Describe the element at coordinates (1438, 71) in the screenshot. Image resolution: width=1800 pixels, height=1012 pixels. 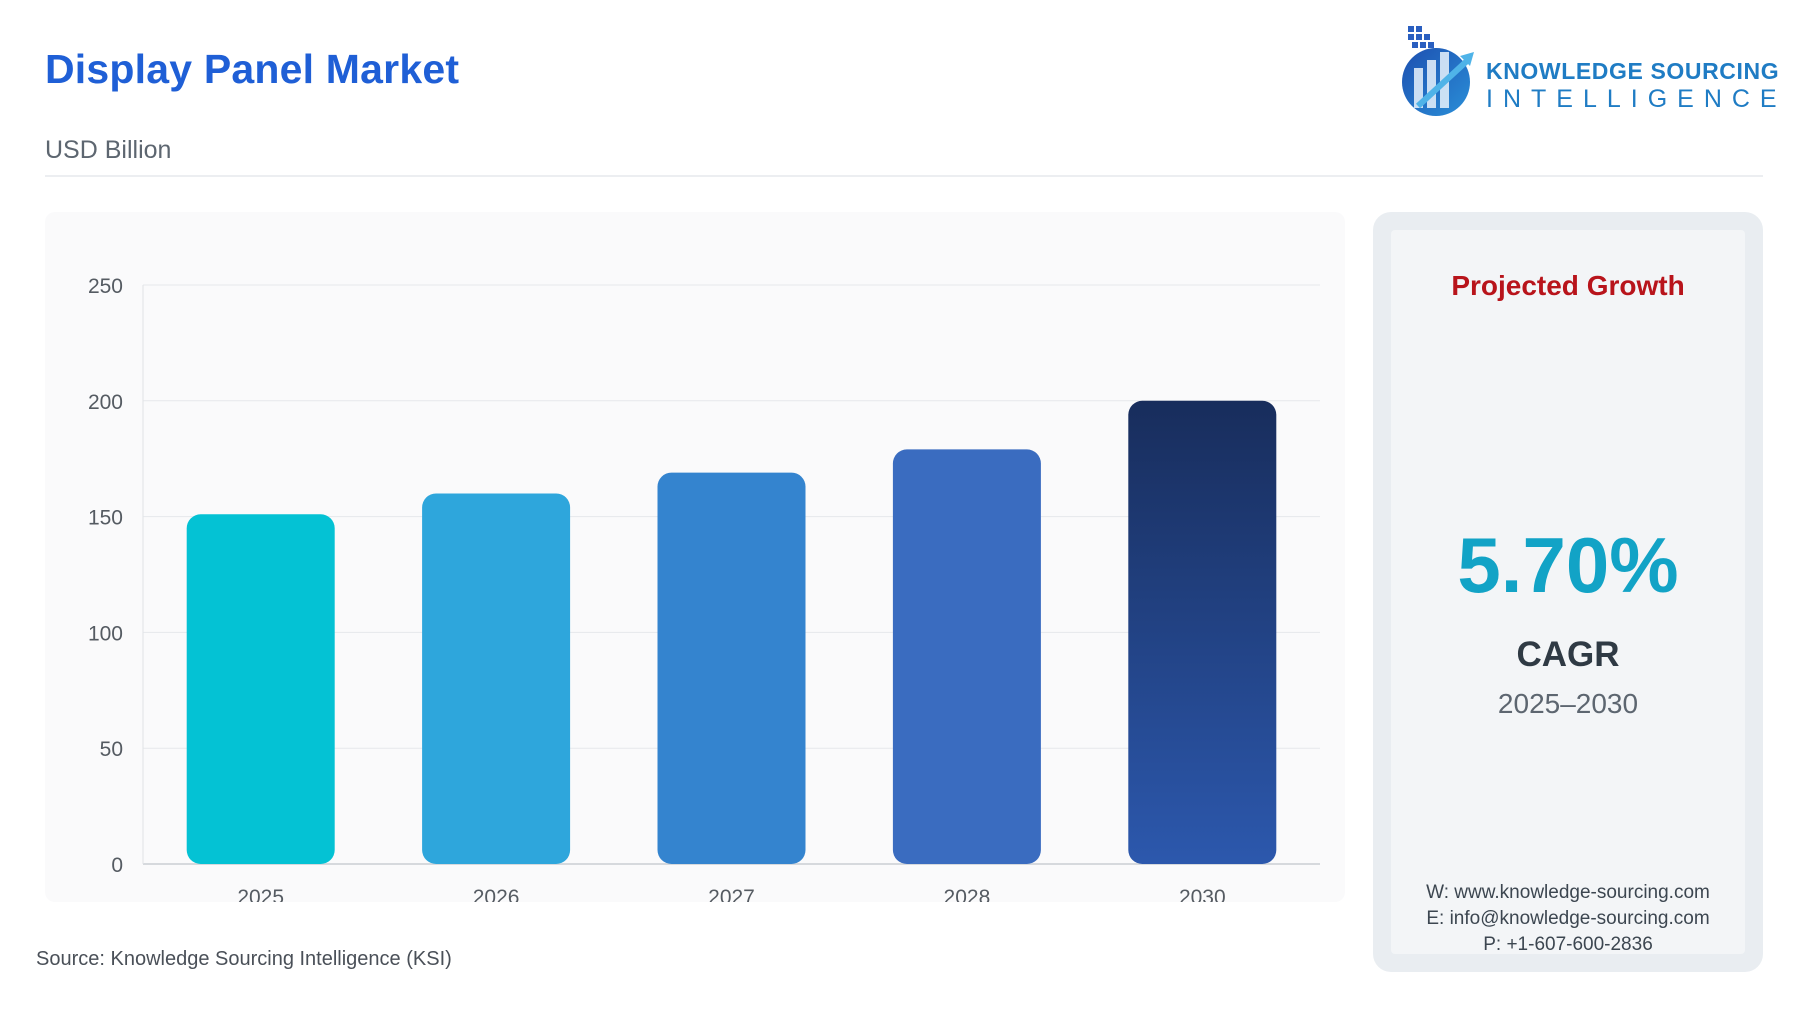
I see `logo-mark-icon` at that location.